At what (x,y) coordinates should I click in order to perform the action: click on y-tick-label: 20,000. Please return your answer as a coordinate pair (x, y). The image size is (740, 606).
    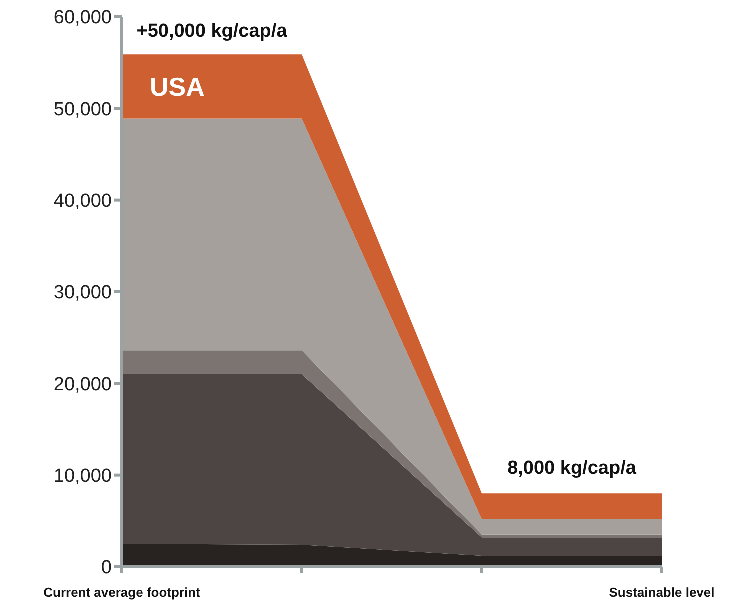
    Looking at the image, I should click on (83, 385).